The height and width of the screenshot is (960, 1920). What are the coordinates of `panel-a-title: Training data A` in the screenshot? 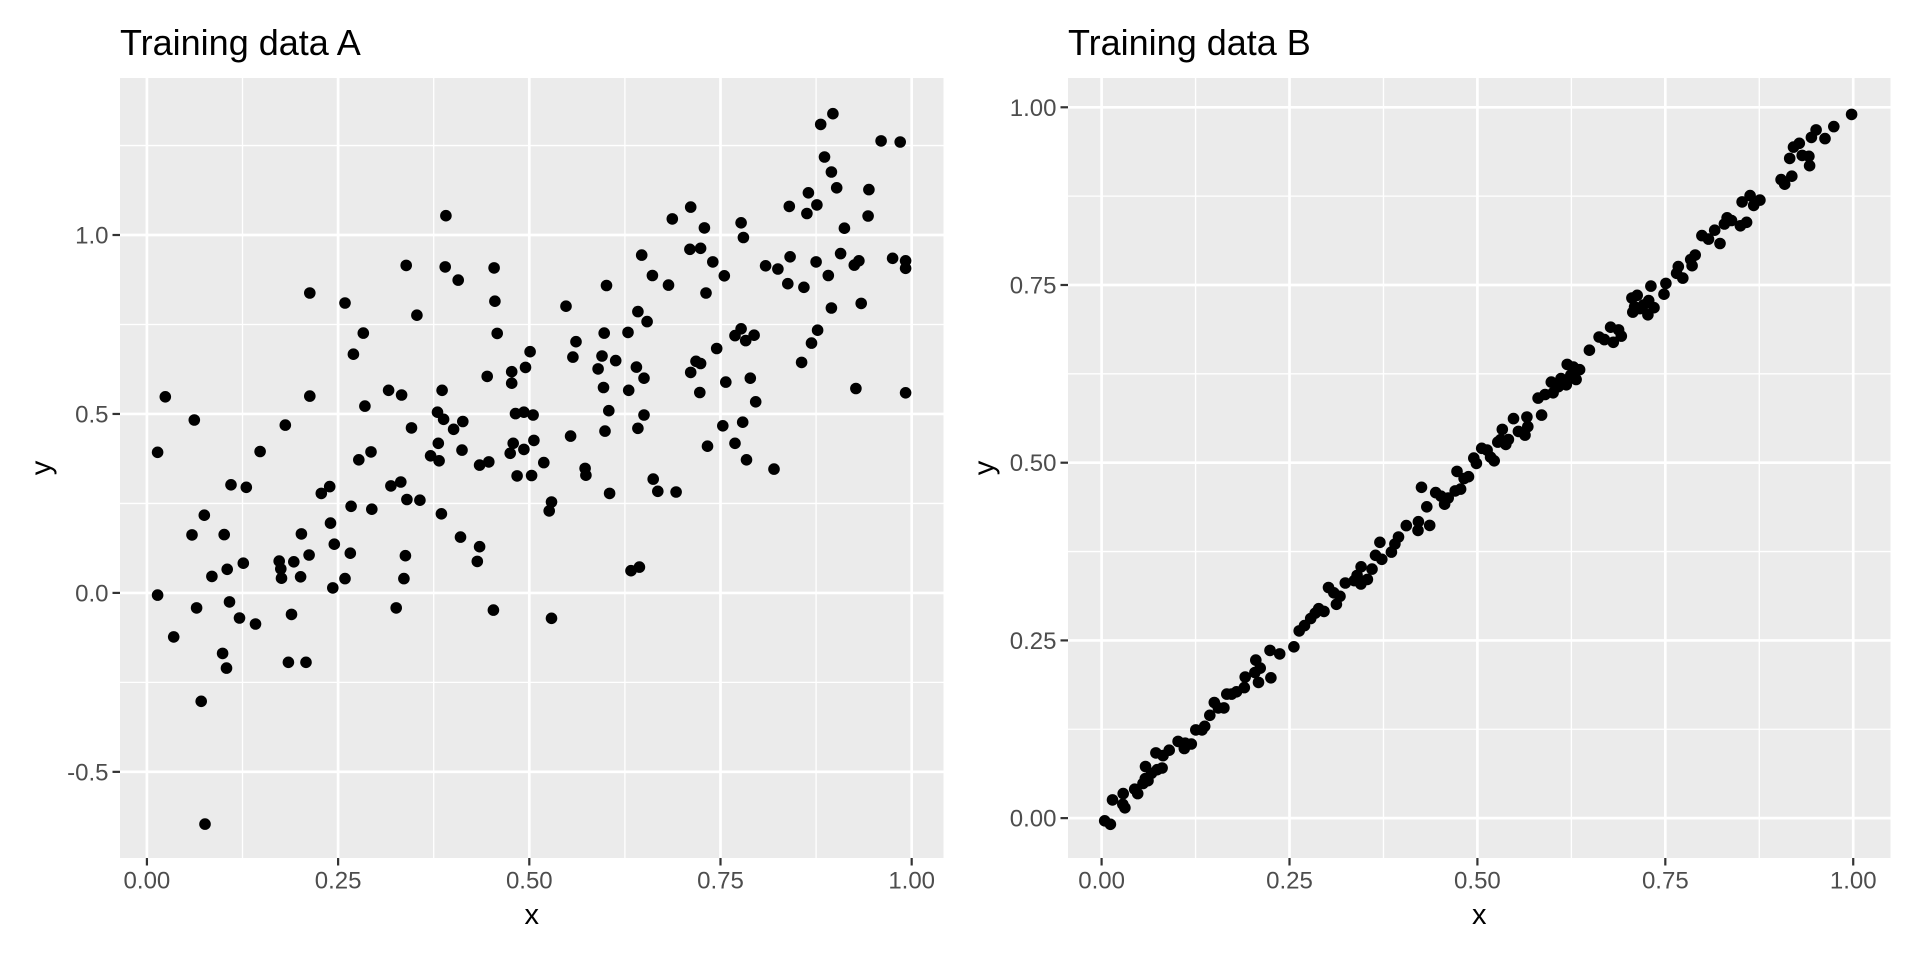 It's located at (240, 42).